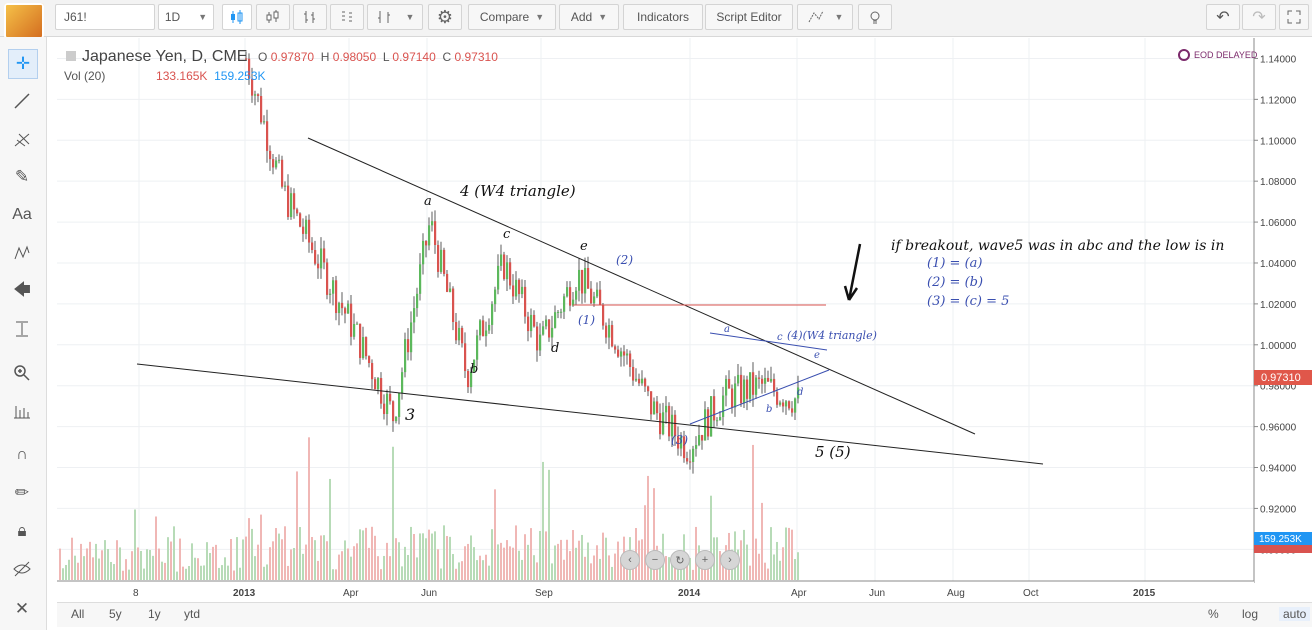 The height and width of the screenshot is (630, 1312). What do you see at coordinates (24, 21) in the screenshot?
I see `avatar` at bounding box center [24, 21].